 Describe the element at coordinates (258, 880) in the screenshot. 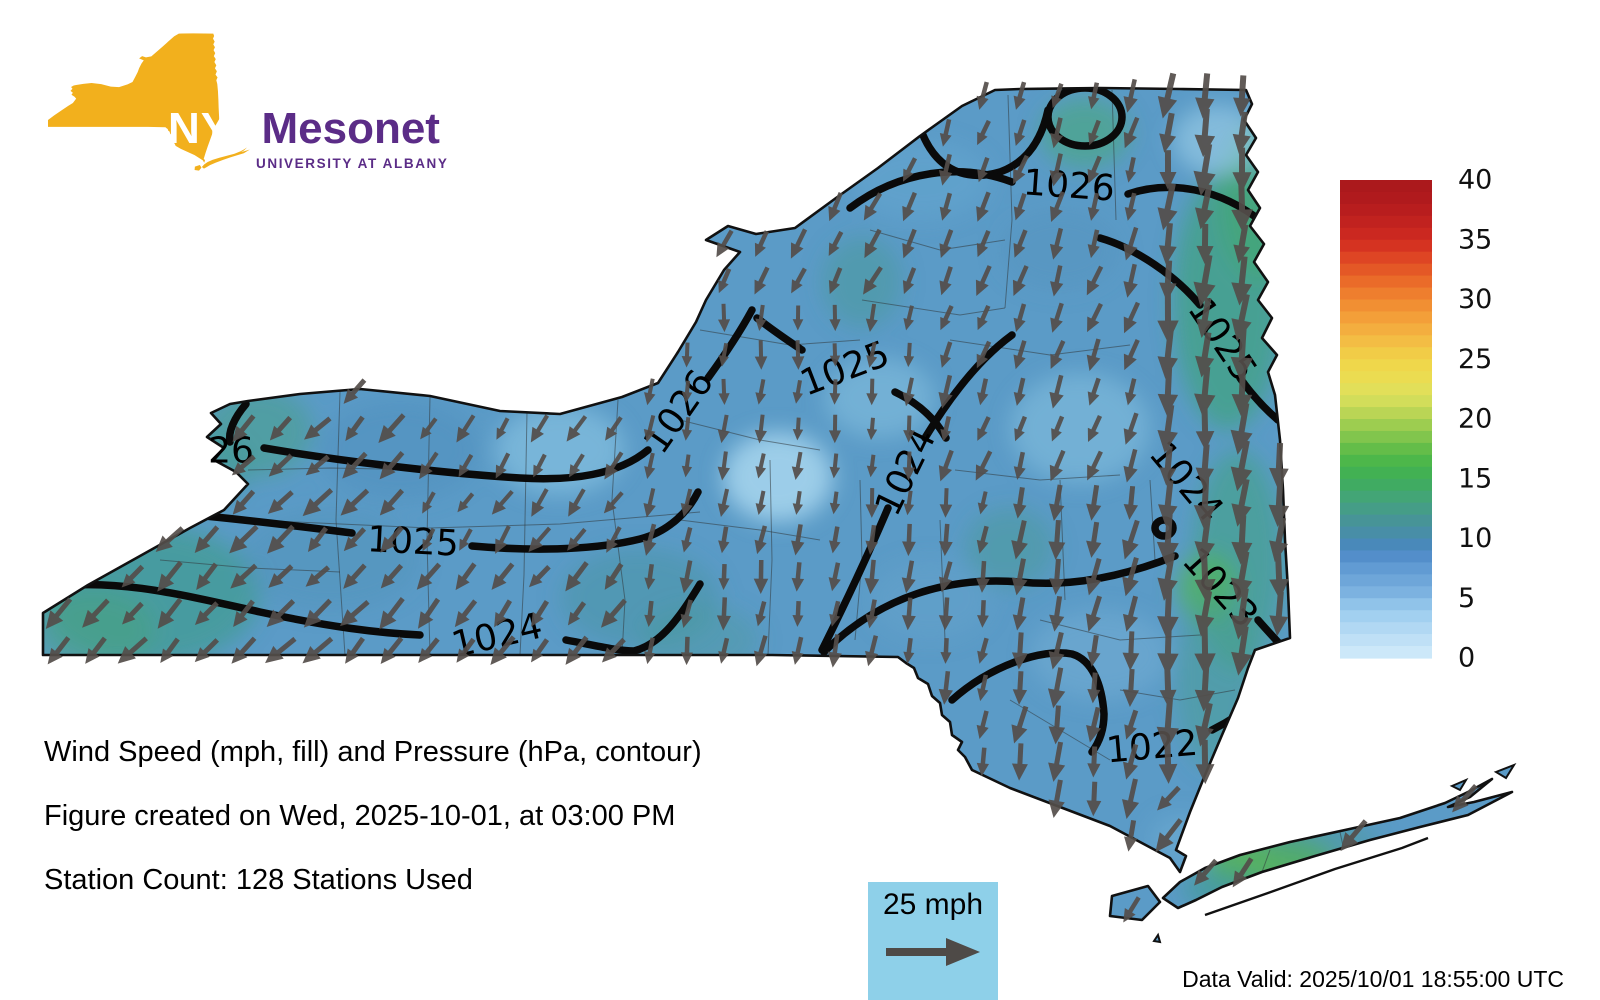

I see `station-count-line: Station Count: 128 Stations Used` at that location.